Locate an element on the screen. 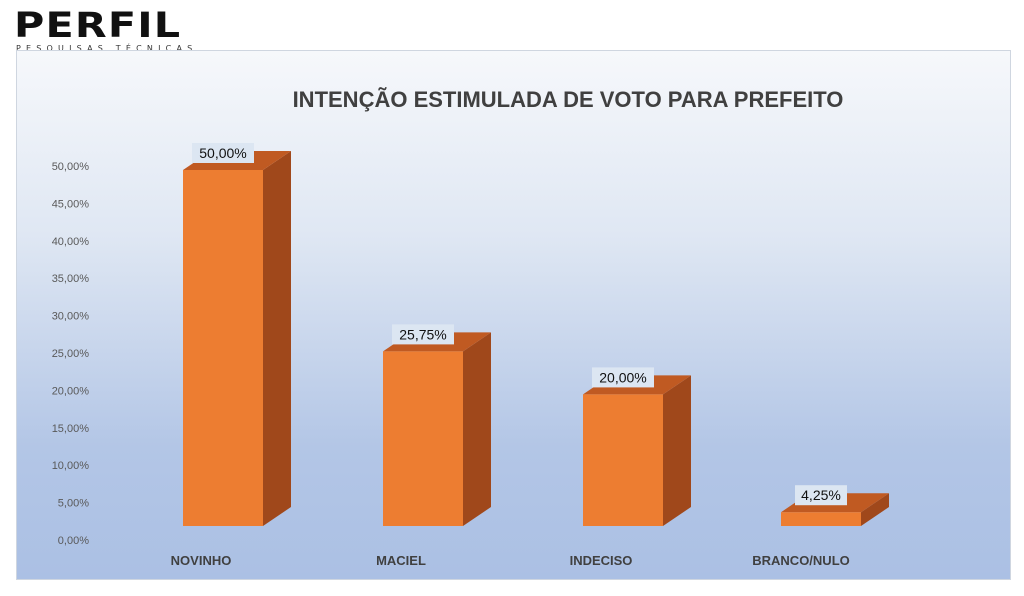  logo-wordmark: PERFIL is located at coordinates (98, 26).